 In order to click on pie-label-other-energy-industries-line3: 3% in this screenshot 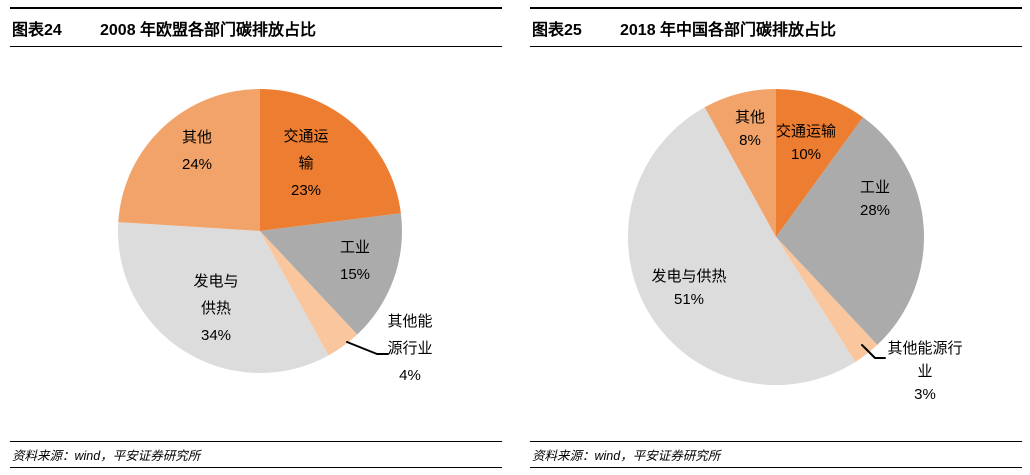, I will do `click(925, 394)`.